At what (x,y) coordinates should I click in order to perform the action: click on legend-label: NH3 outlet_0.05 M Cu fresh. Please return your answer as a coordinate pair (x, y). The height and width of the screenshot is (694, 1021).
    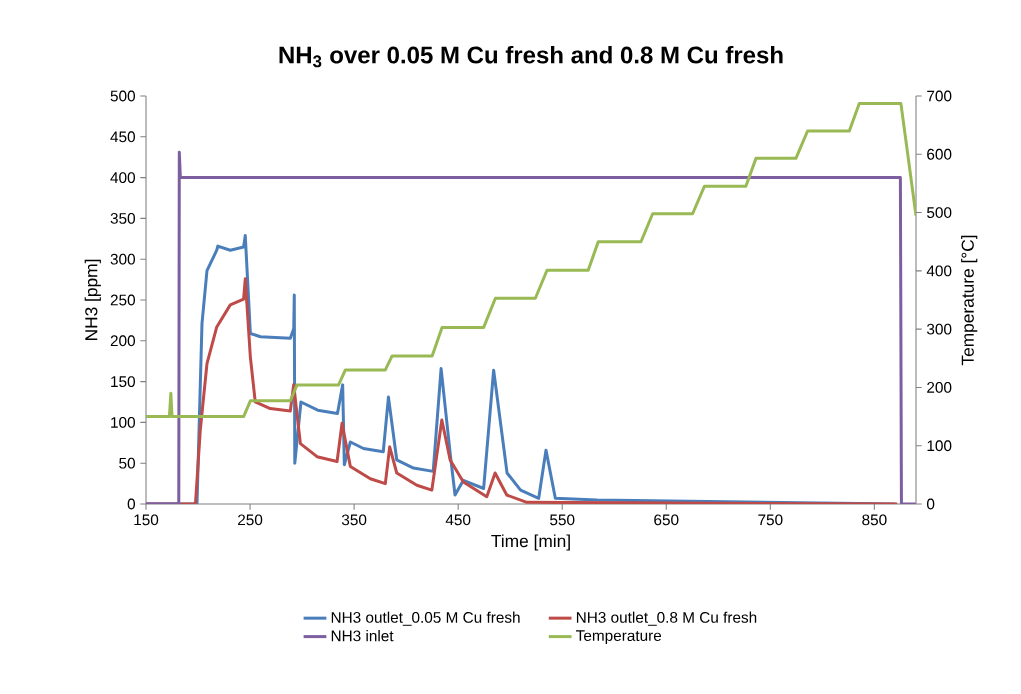
    Looking at the image, I should click on (425, 618).